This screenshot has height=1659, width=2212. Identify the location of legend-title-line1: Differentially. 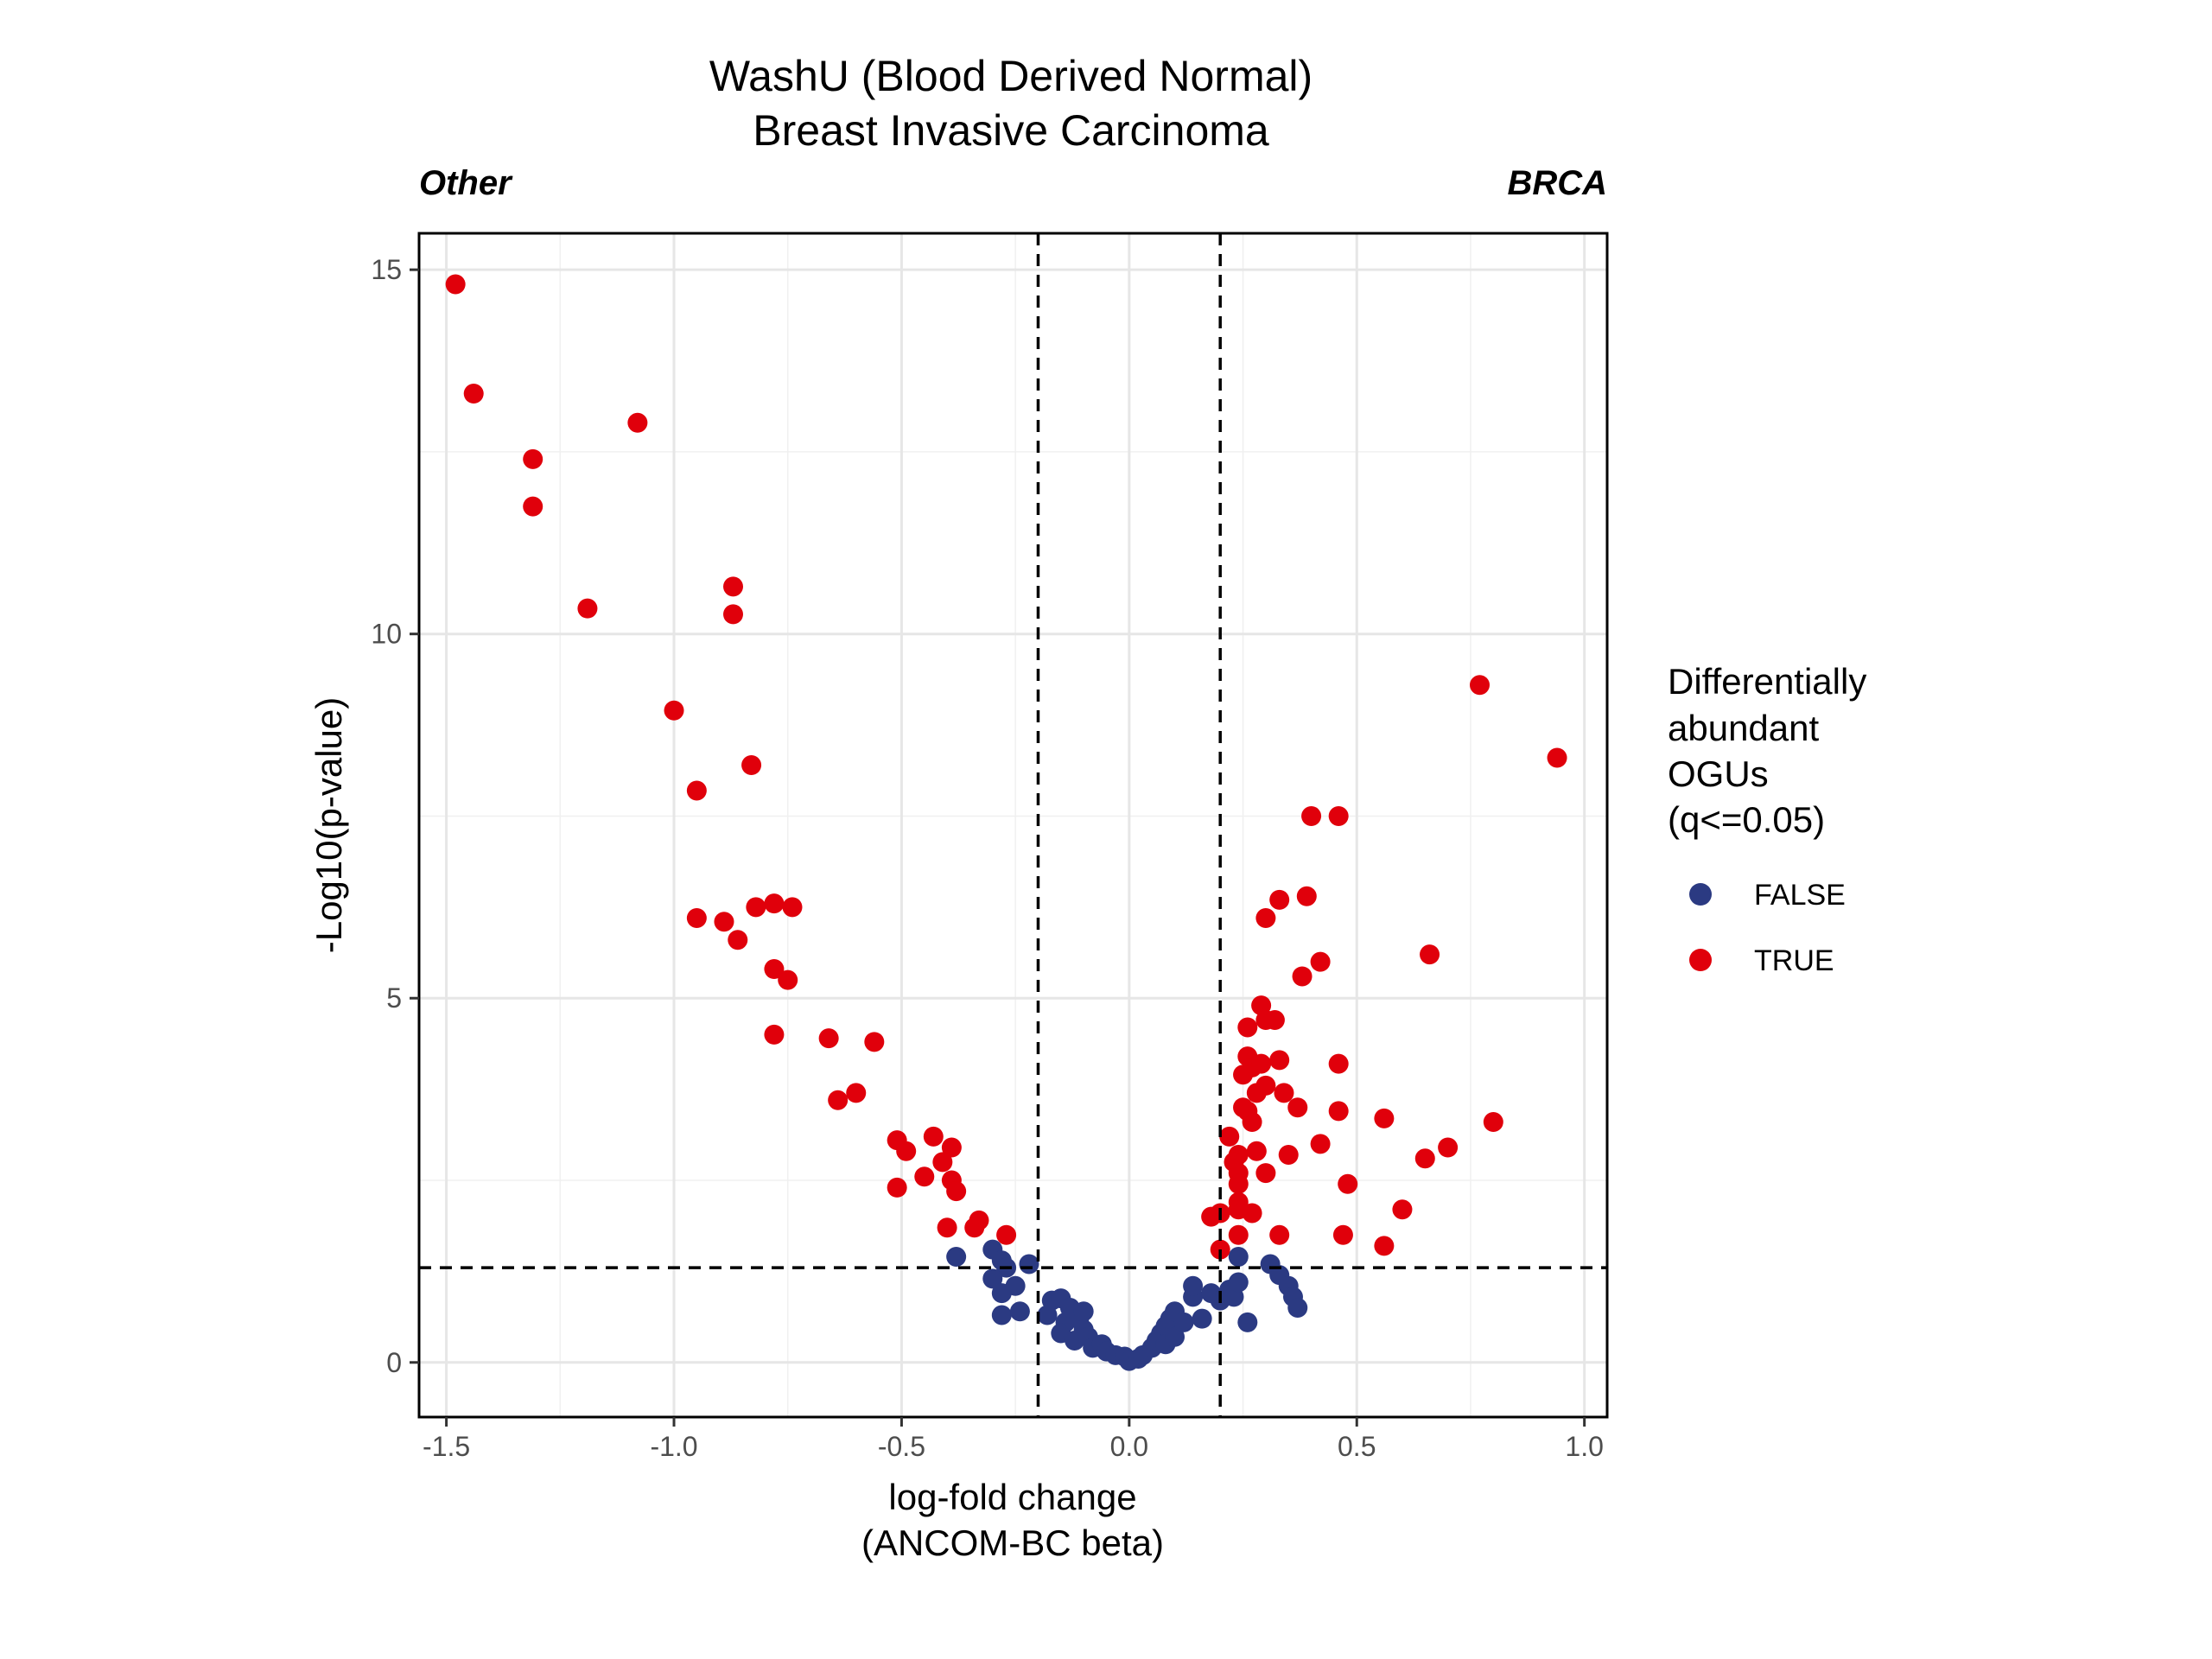
(1767, 681).